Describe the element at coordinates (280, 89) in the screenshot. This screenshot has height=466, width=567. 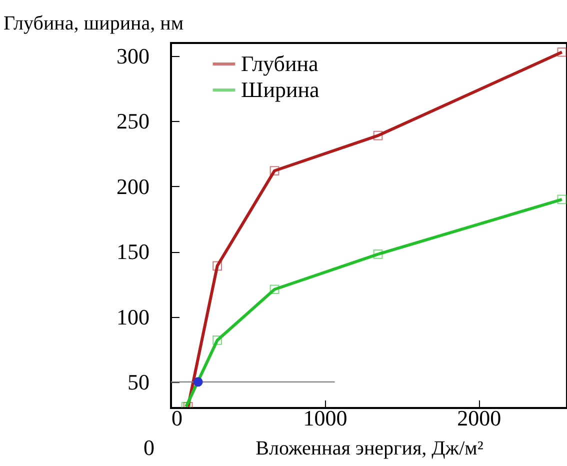
I see `legend-label: Ширина` at that location.